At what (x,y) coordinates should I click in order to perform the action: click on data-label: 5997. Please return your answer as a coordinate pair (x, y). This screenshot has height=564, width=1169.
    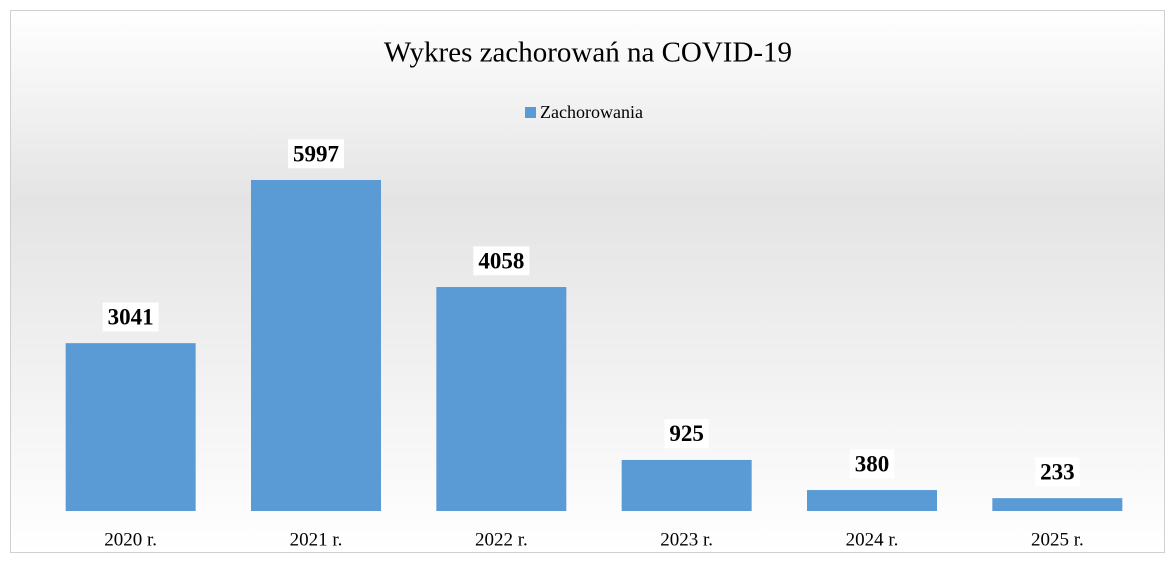
    Looking at the image, I should click on (316, 153).